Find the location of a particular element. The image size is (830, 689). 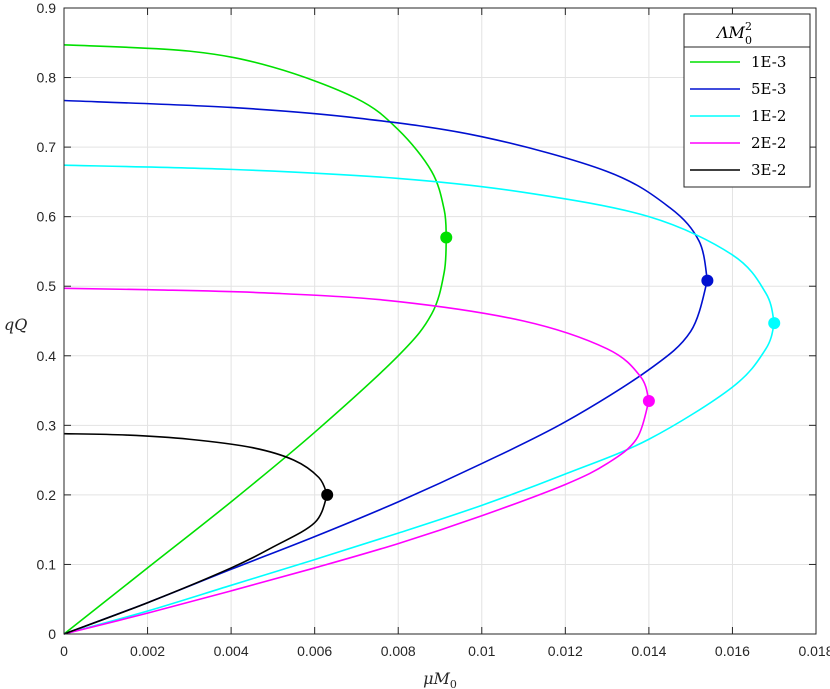

legend-label: 3E-2 is located at coordinates (768, 170).